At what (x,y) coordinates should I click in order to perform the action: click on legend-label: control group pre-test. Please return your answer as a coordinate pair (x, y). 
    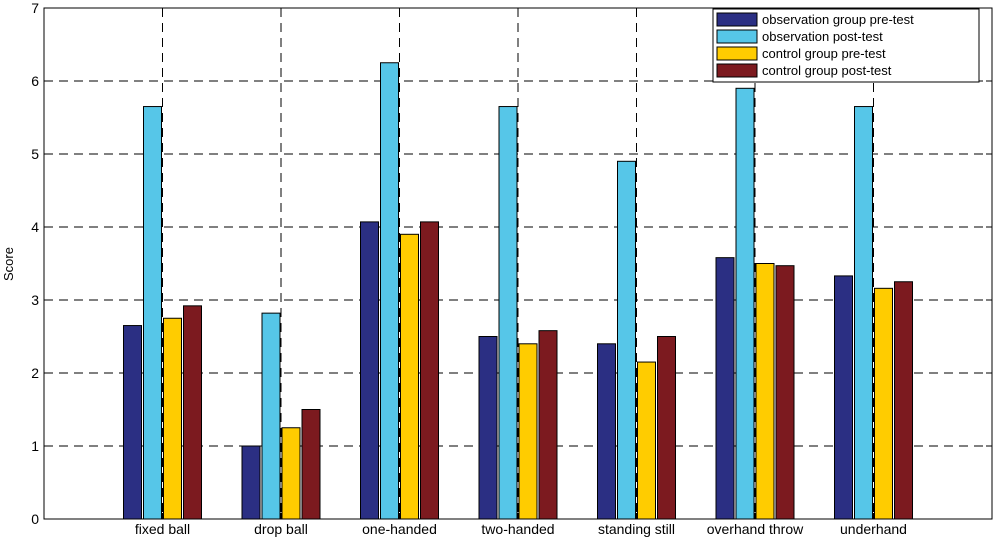
    Looking at the image, I should click on (824, 53).